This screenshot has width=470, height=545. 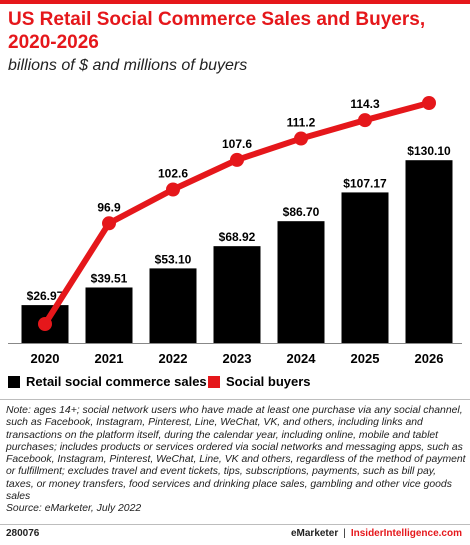 What do you see at coordinates (173, 358) in the screenshot?
I see `x-tick-2022: 2022` at bounding box center [173, 358].